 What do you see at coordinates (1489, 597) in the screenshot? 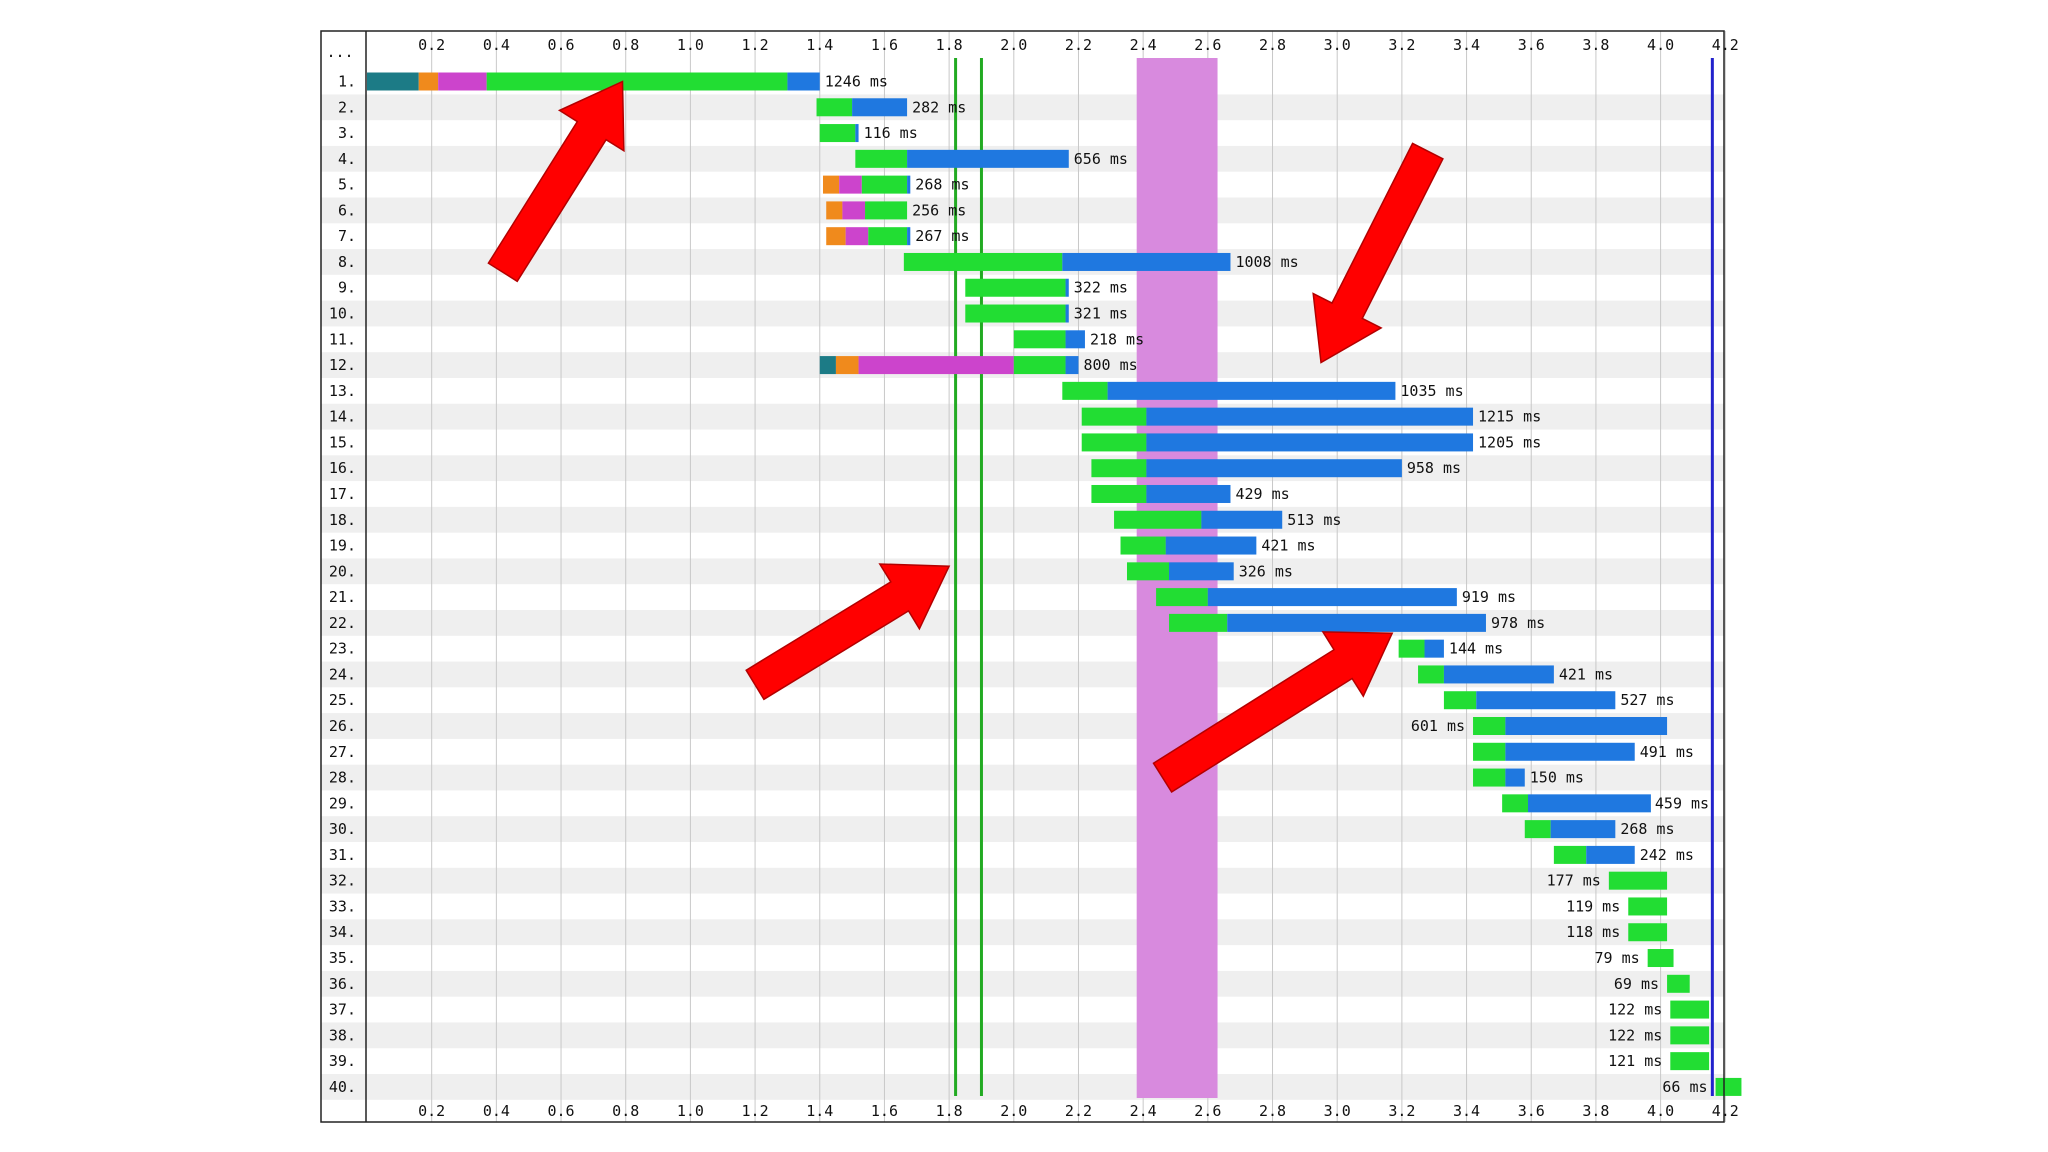
I see `bar-time-label: 919 ms` at bounding box center [1489, 597].